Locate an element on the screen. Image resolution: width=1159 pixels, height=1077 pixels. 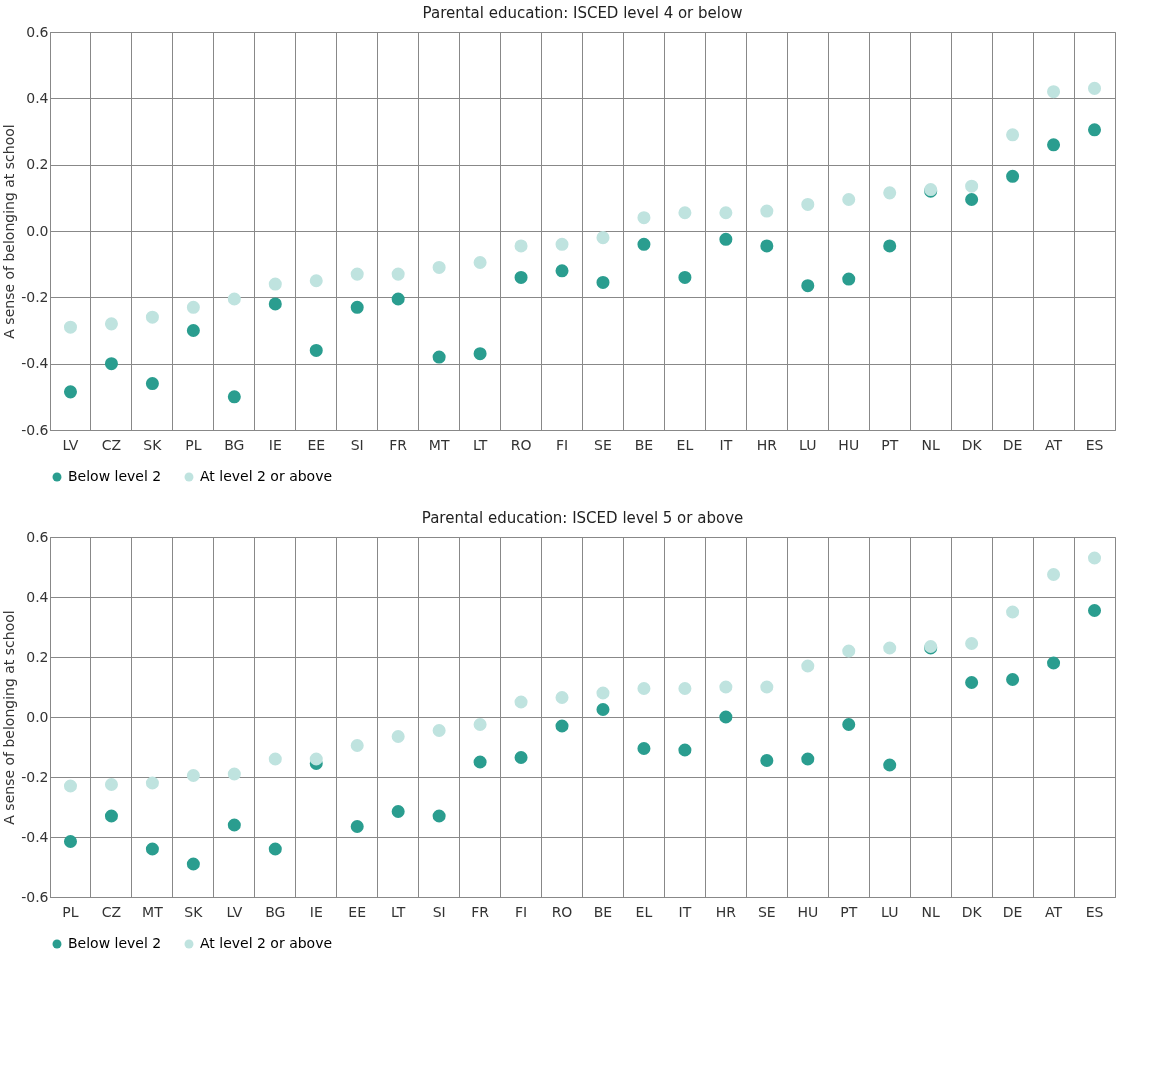
x-tick-label: LU is located at coordinates (808, 444).